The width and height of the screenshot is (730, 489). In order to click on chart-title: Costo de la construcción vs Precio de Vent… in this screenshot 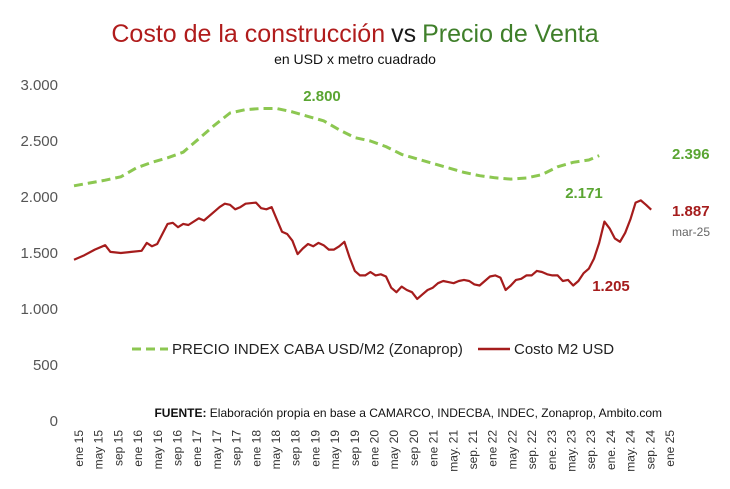, I will do `click(354, 34)`.